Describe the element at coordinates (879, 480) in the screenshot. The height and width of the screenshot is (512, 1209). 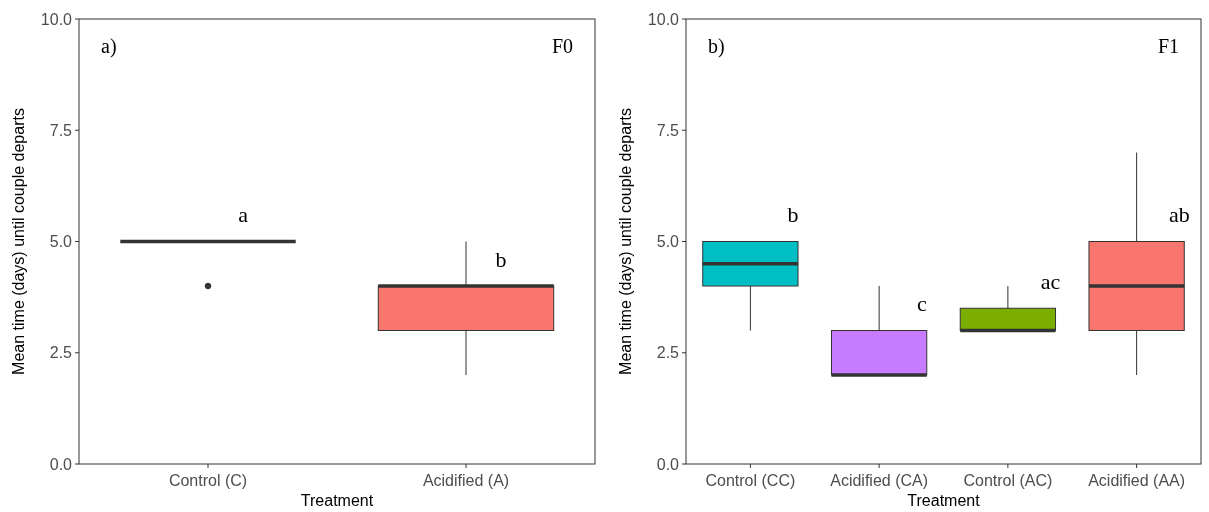
I see `x-tick-label: Acidified (CA)` at that location.